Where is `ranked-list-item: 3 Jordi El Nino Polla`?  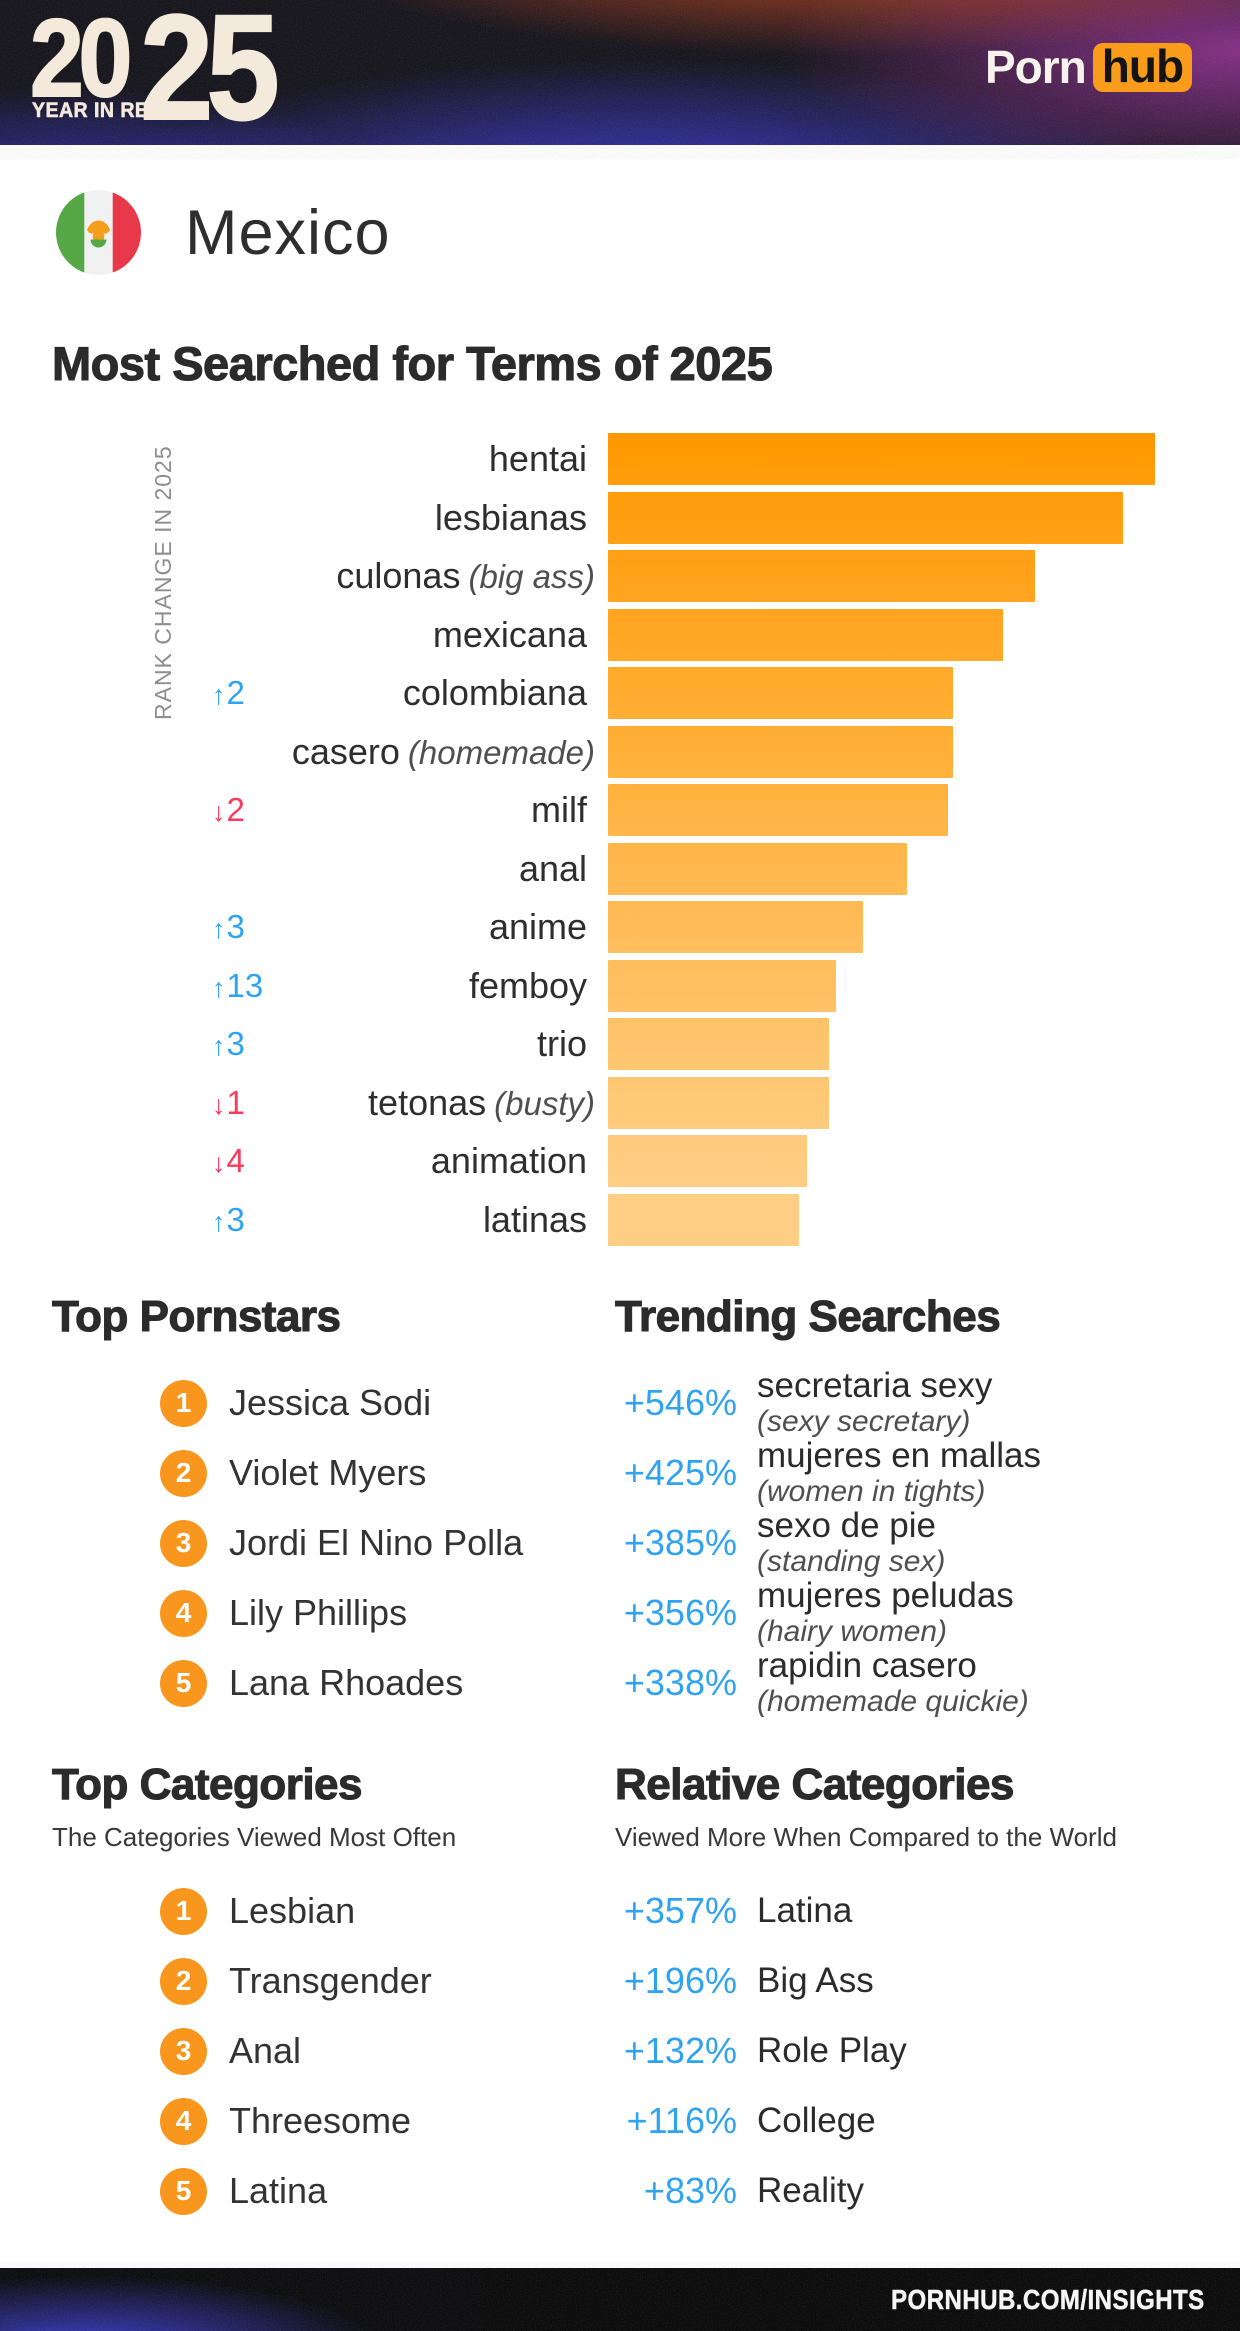
ranked-list-item: 3 Jordi El Nino Polla is located at coordinates (332, 1543).